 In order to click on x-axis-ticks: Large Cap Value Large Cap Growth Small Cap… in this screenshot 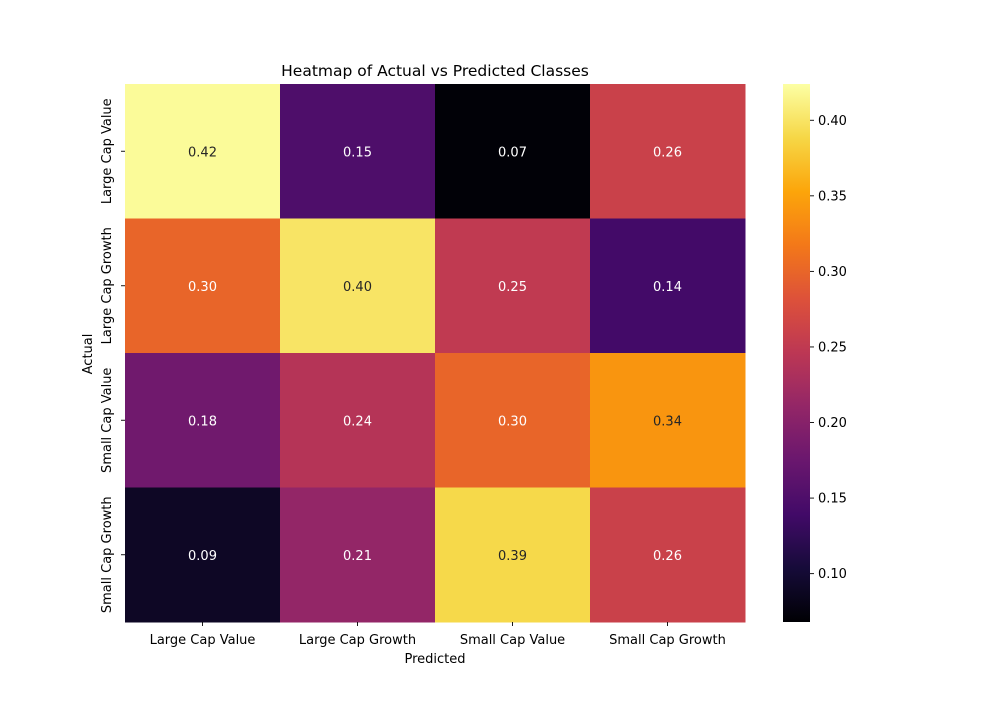, I will do `click(438, 635)`.